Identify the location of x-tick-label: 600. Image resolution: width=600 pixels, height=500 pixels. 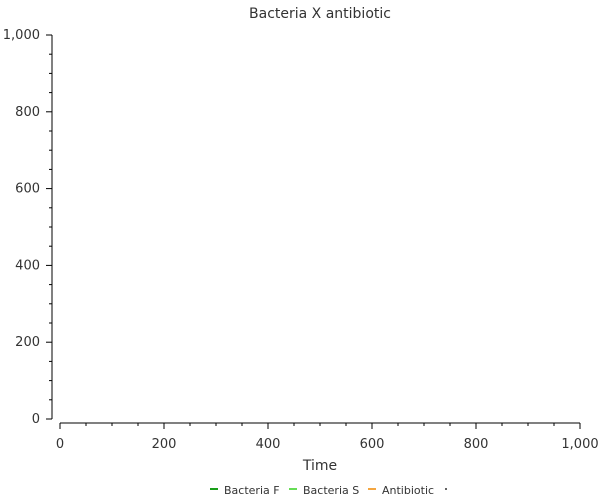
(372, 444).